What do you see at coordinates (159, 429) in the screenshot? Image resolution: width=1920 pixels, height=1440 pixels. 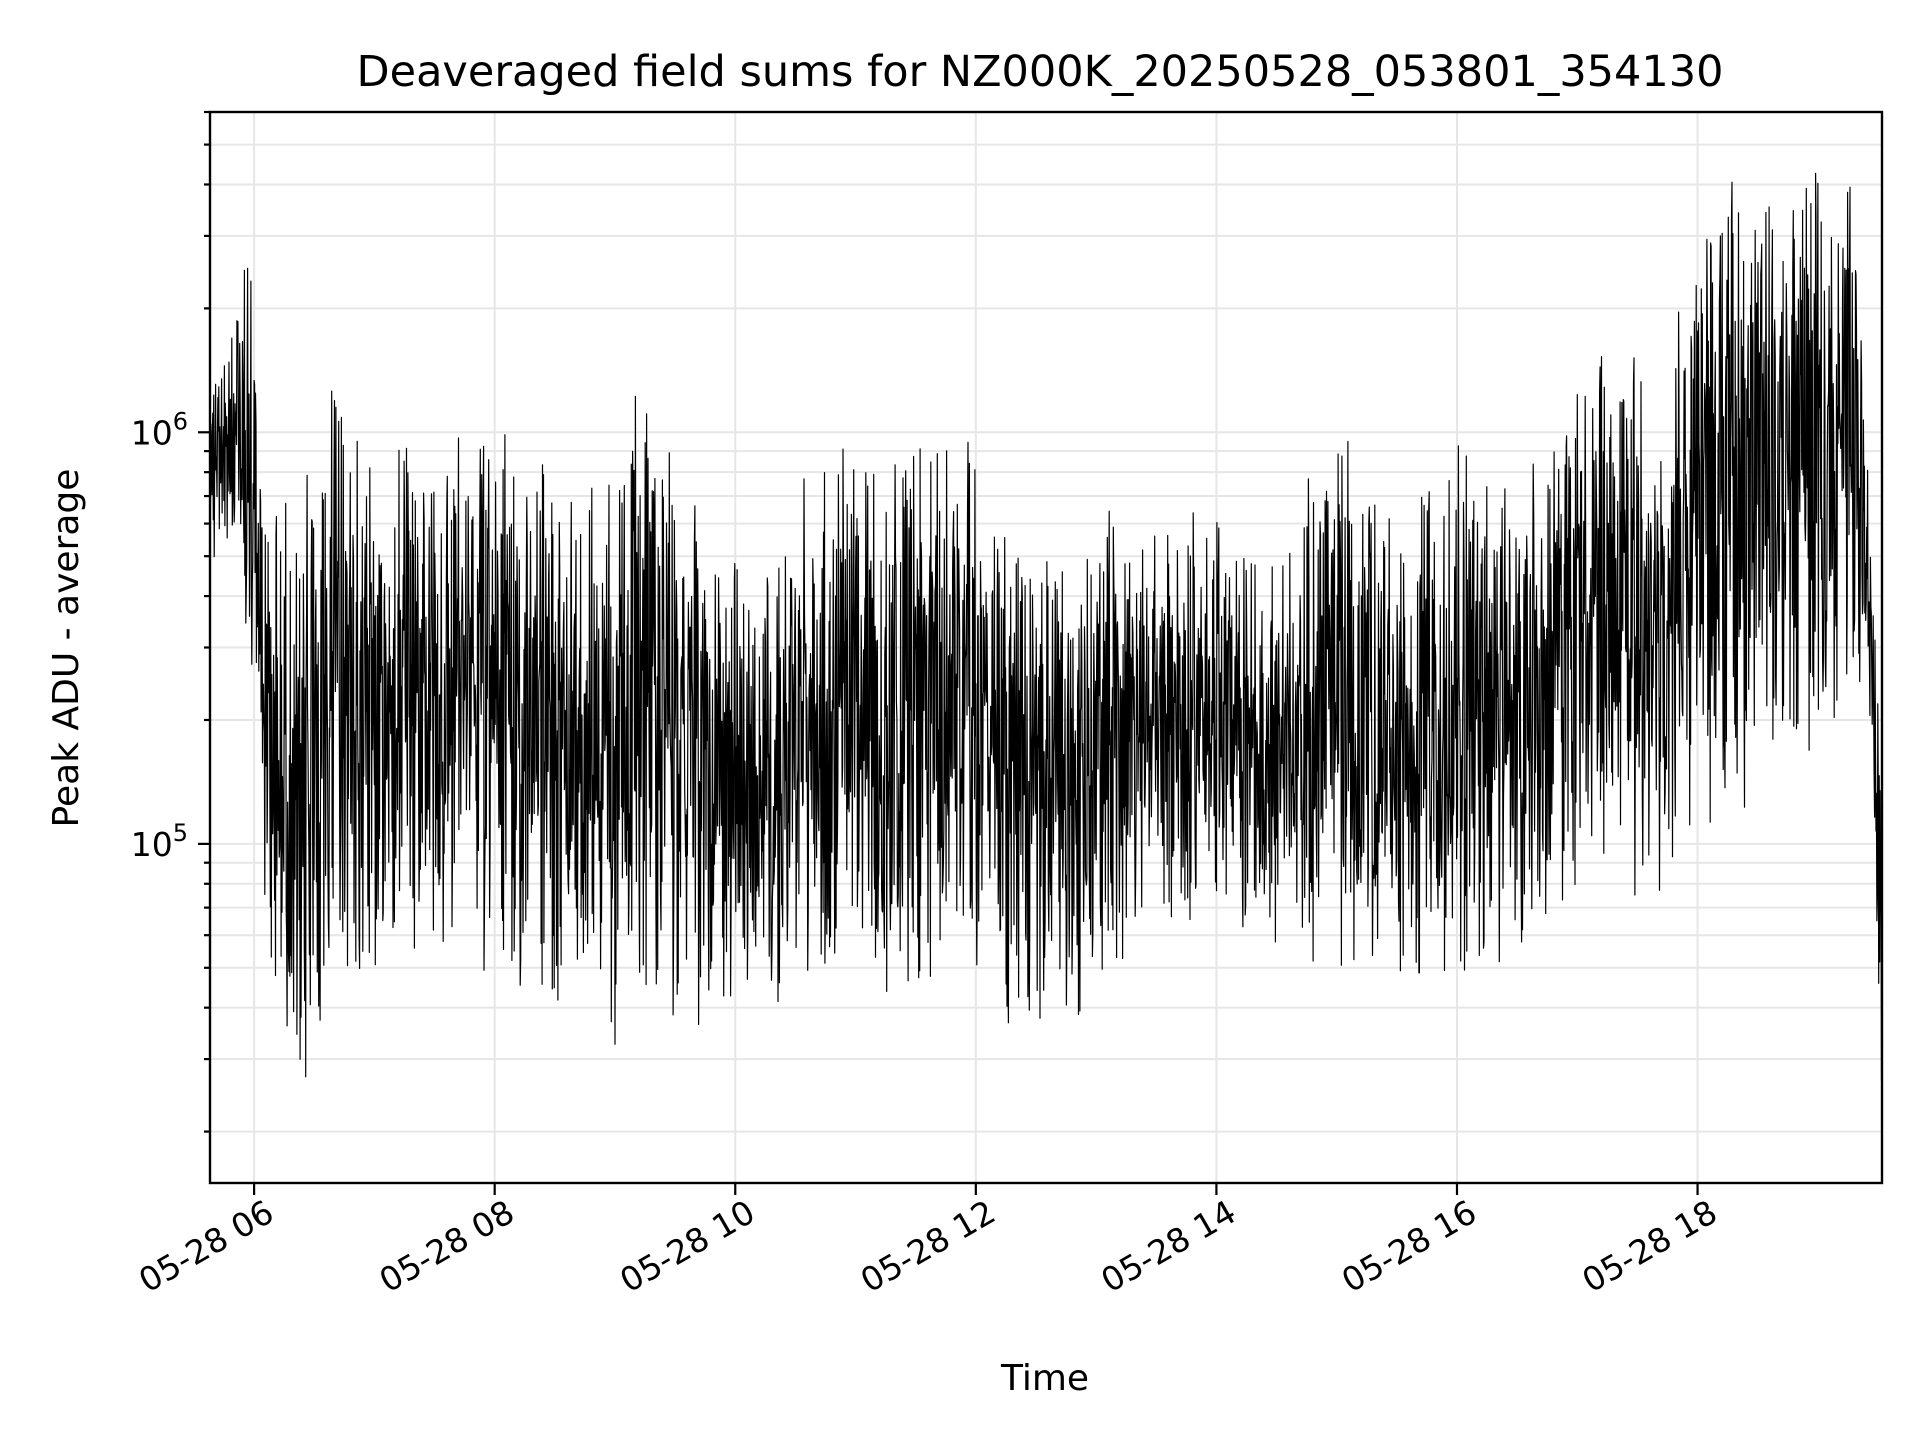 I see `y-tick-label: 10⁶` at bounding box center [159, 429].